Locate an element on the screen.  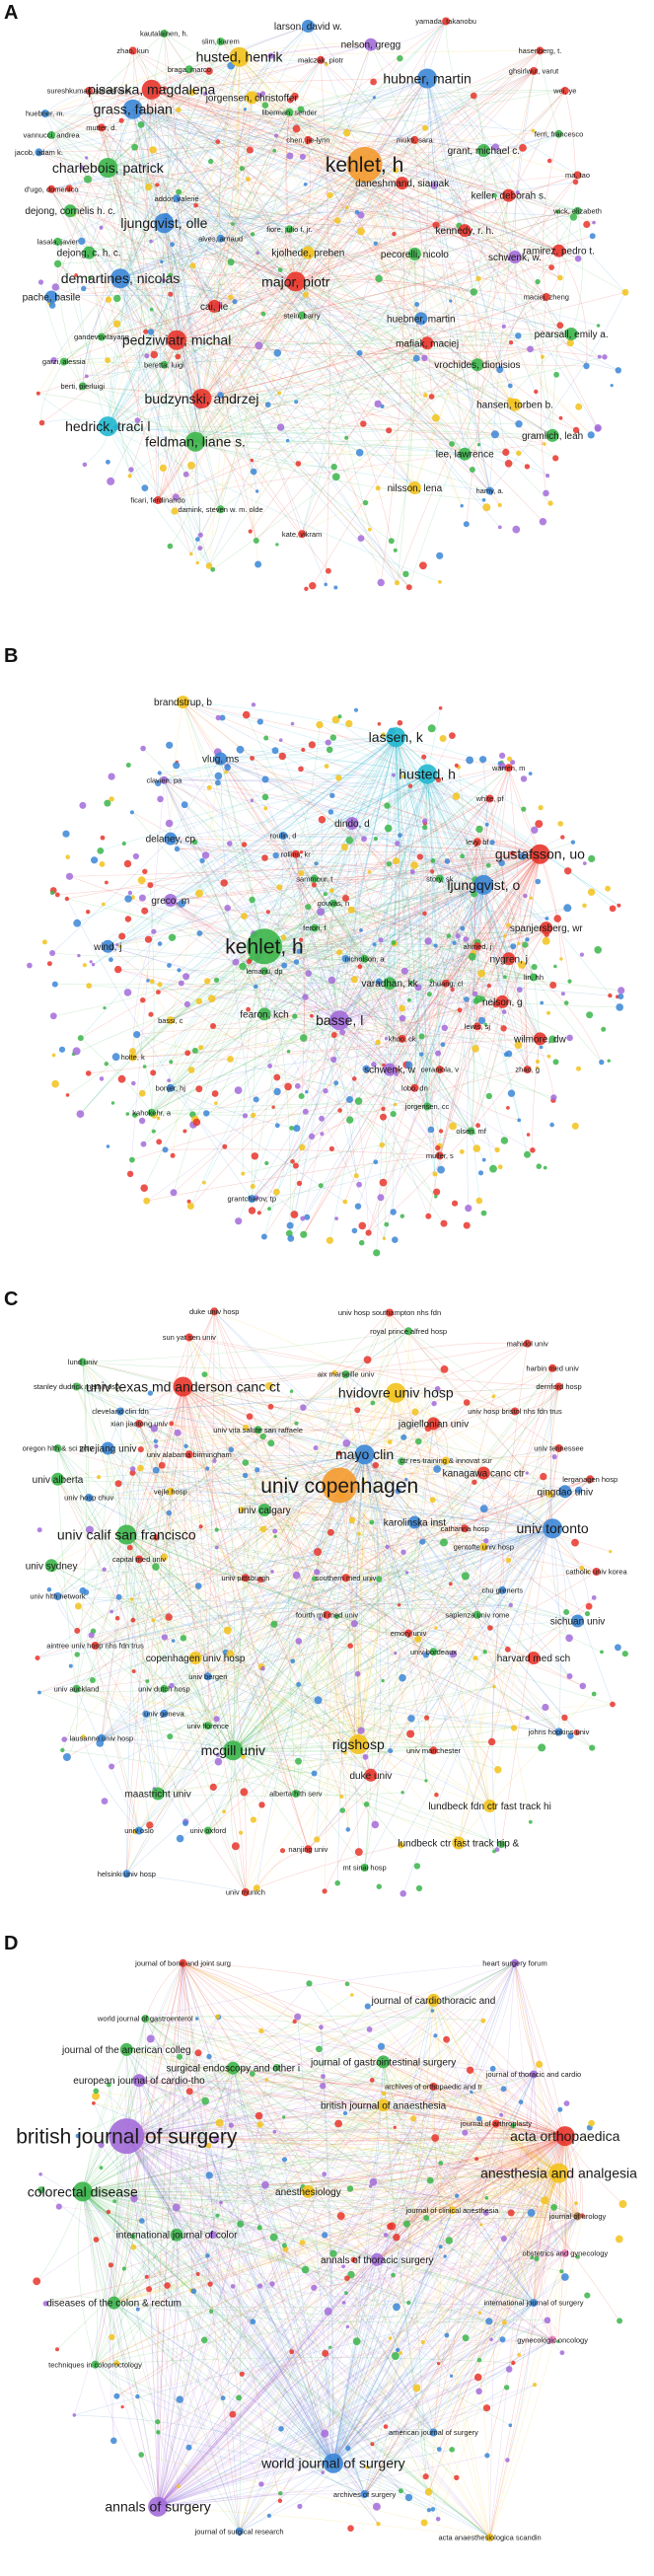
node-label: duke univ hosp is located at coordinates (214, 1311).